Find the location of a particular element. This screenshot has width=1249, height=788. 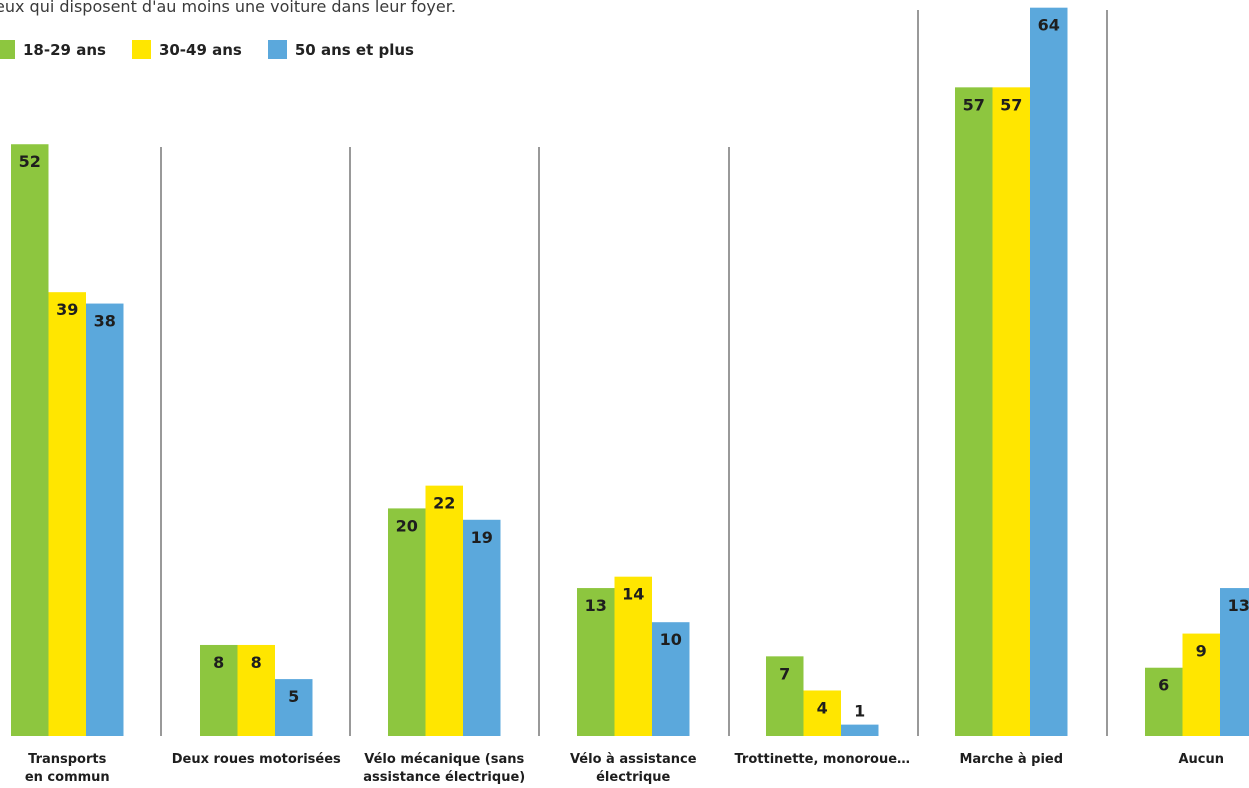

bar-transports-en-commun-18-29-ans is located at coordinates (30, 440).